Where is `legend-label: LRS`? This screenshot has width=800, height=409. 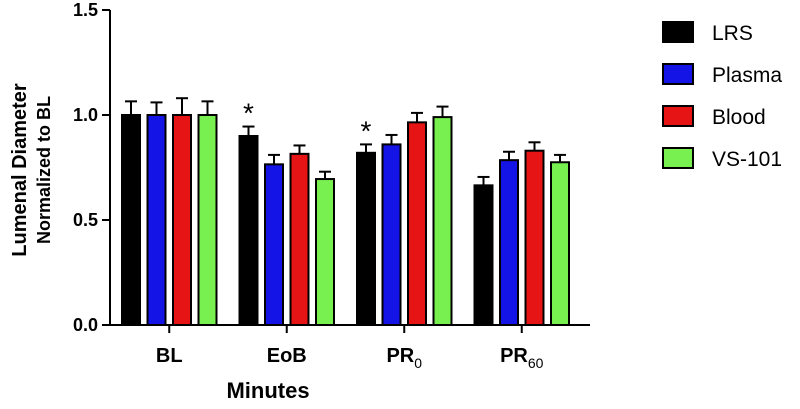 legend-label: LRS is located at coordinates (732, 33).